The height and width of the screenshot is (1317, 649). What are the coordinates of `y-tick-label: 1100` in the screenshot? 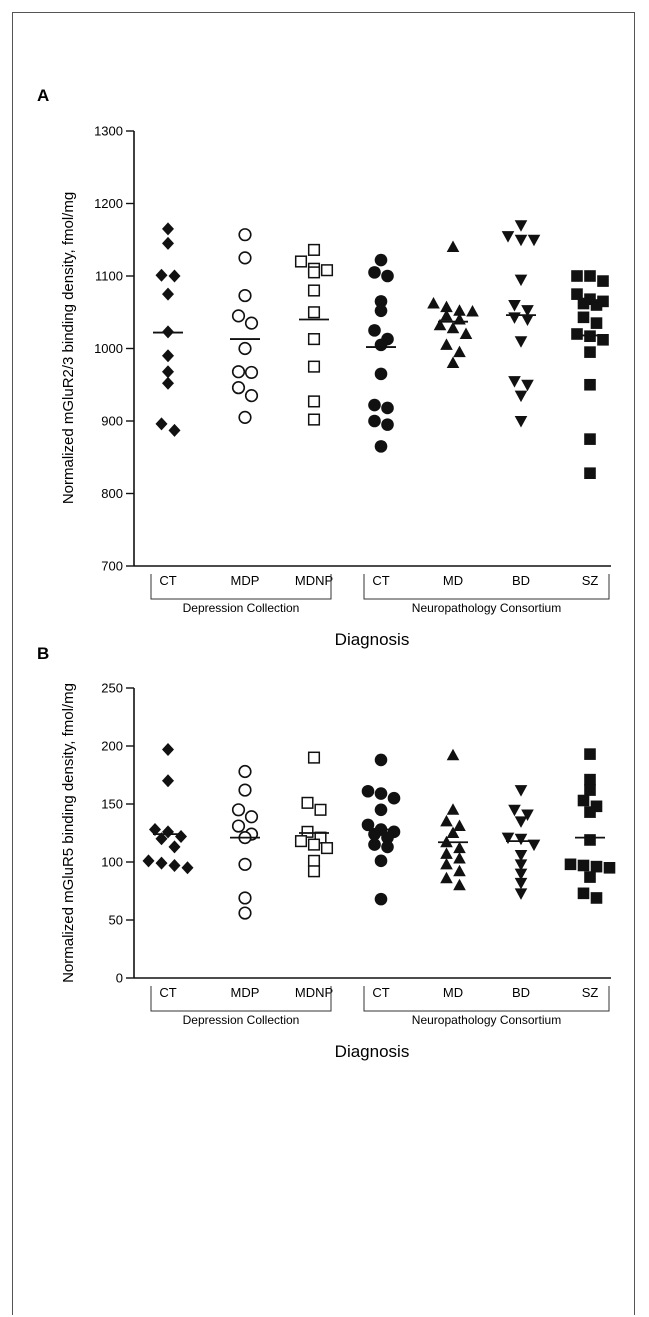 It's located at (109, 276).